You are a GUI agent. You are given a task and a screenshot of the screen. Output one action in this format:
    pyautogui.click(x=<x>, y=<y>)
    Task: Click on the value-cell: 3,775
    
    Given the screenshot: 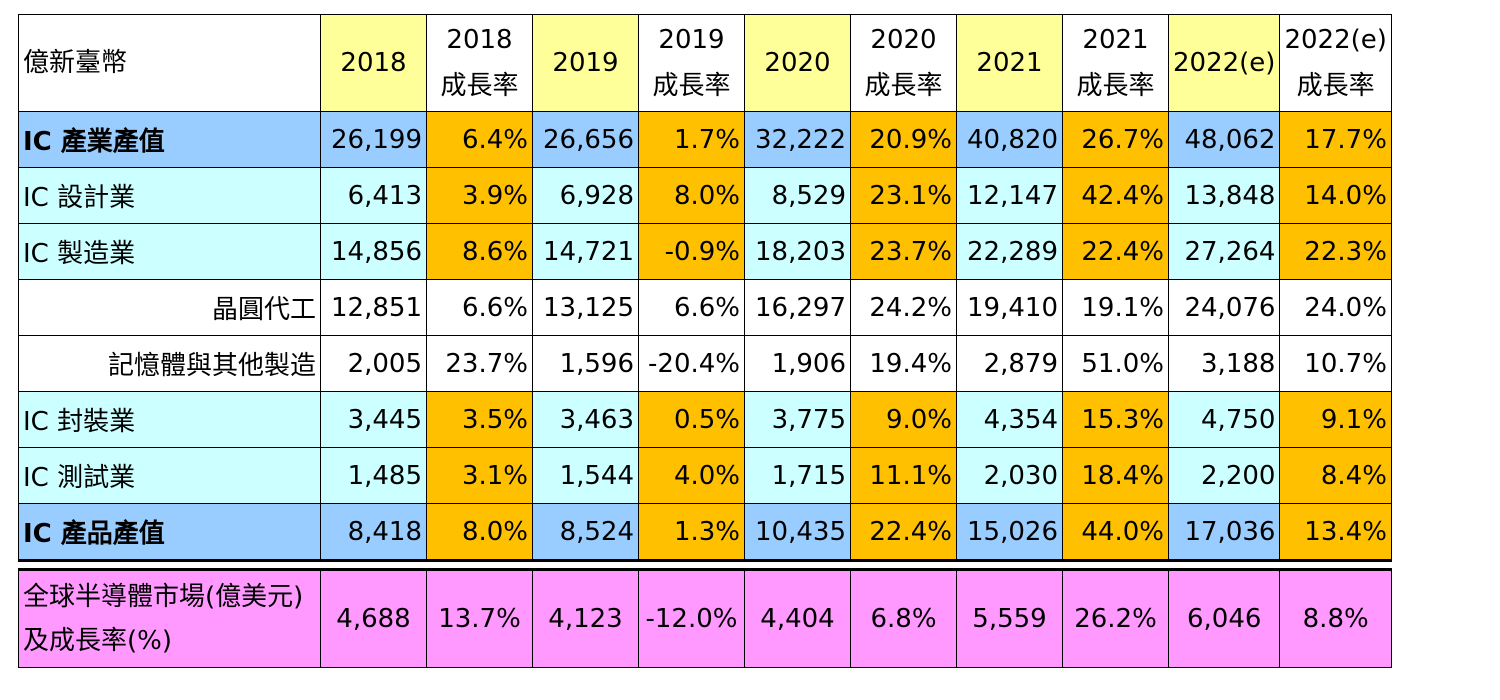 What is the action you would take?
    pyautogui.click(x=797, y=419)
    